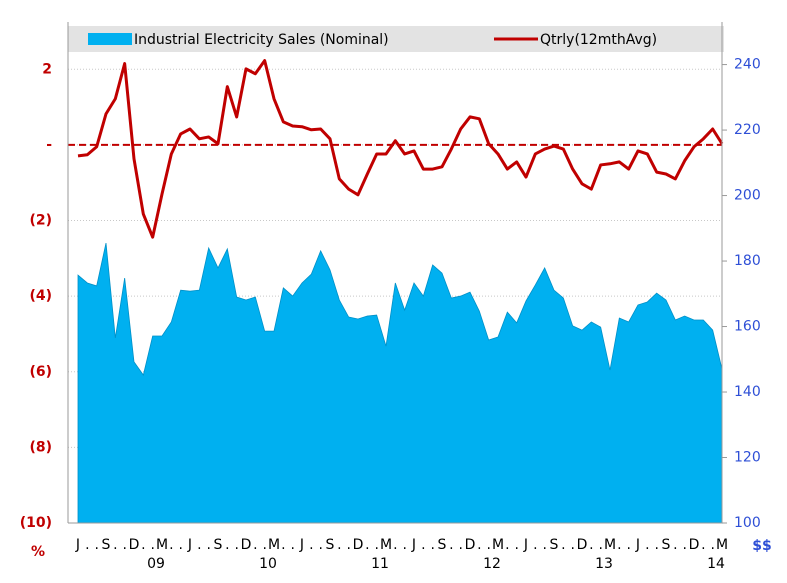 Image resolution: width=787 pixels, height=583 pixels. What do you see at coordinates (747, 65) in the screenshot?
I see `y2-tick-label: 240` at bounding box center [747, 65].